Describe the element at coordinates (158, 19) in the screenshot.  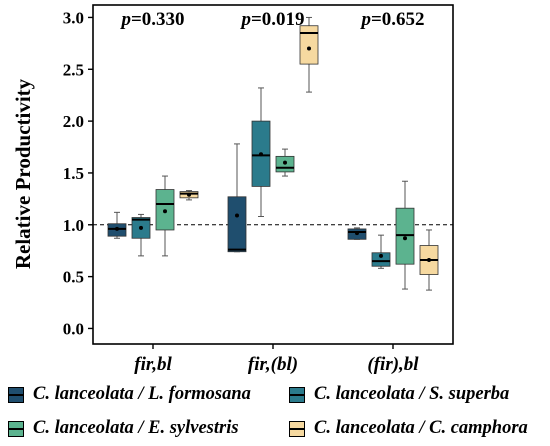
I see `p-value-text: =0.330` at that location.